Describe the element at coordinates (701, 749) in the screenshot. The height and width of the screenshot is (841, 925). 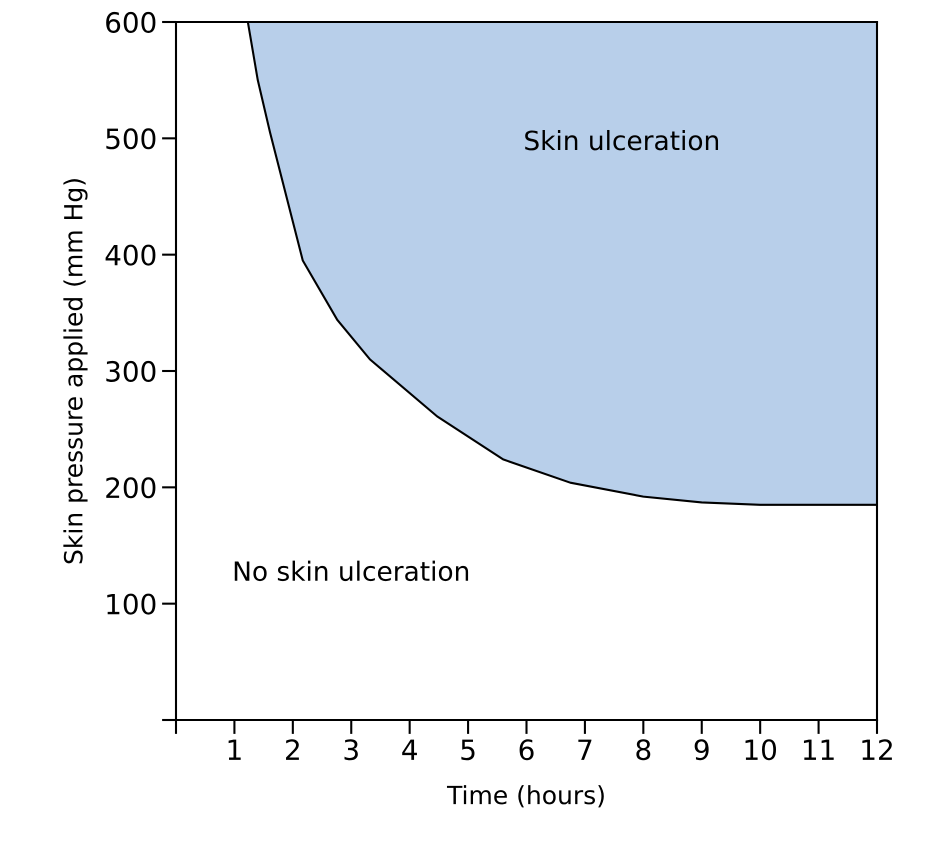
I see `x-tick-label: 9` at that location.